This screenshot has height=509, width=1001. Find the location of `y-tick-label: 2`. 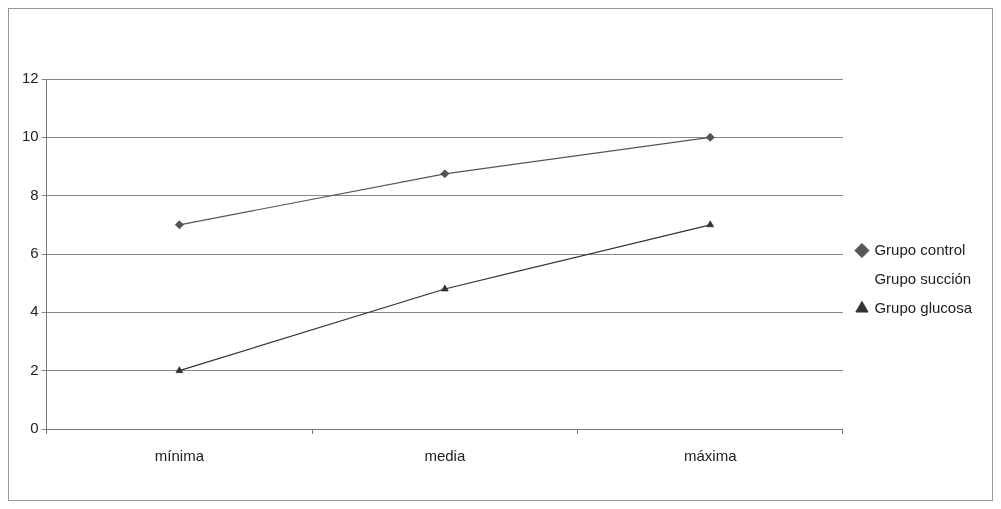

y-tick-label: 2 is located at coordinates (34, 369).